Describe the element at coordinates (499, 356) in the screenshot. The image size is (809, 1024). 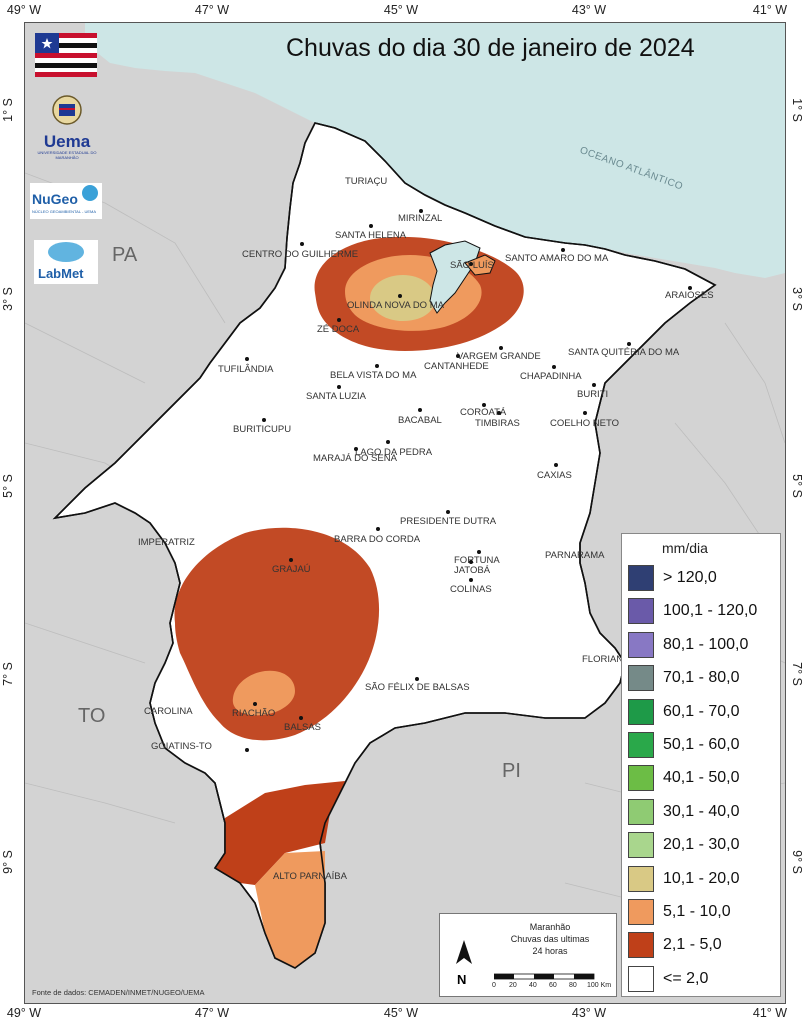
I see `city-label: VARGEM GRANDE` at that location.